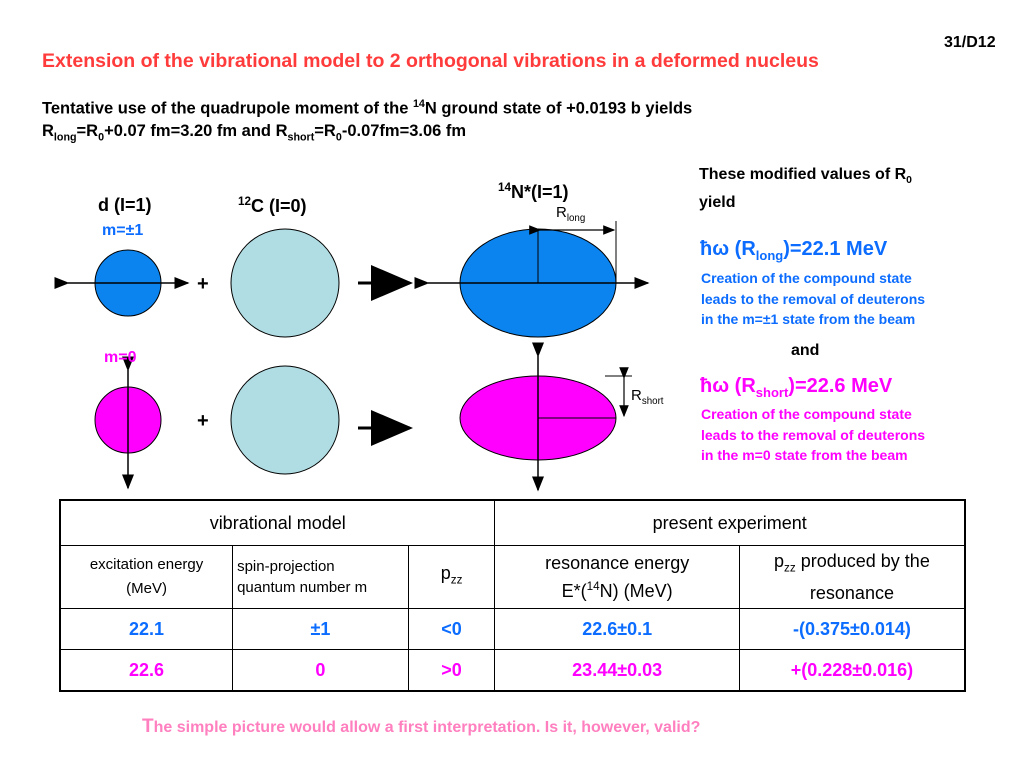 The height and width of the screenshot is (768, 1024). Describe the element at coordinates (320, 629) in the screenshot. I see `cell-m: ±1` at that location.